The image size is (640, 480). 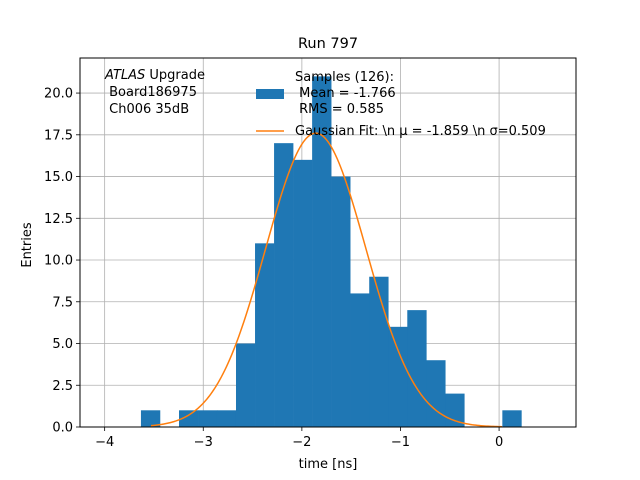 I want to click on y-tick-label: 7.5, so click(x=62, y=302).